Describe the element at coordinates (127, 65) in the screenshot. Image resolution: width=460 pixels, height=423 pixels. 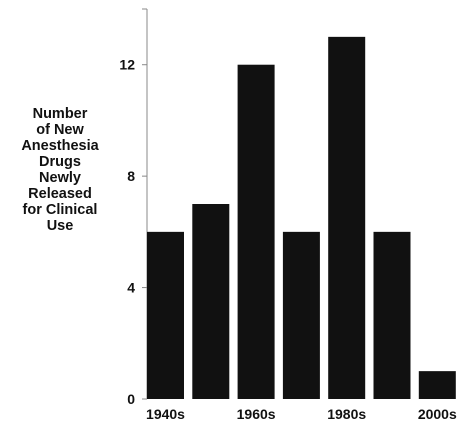
I see `y-tick-label: 12` at that location.